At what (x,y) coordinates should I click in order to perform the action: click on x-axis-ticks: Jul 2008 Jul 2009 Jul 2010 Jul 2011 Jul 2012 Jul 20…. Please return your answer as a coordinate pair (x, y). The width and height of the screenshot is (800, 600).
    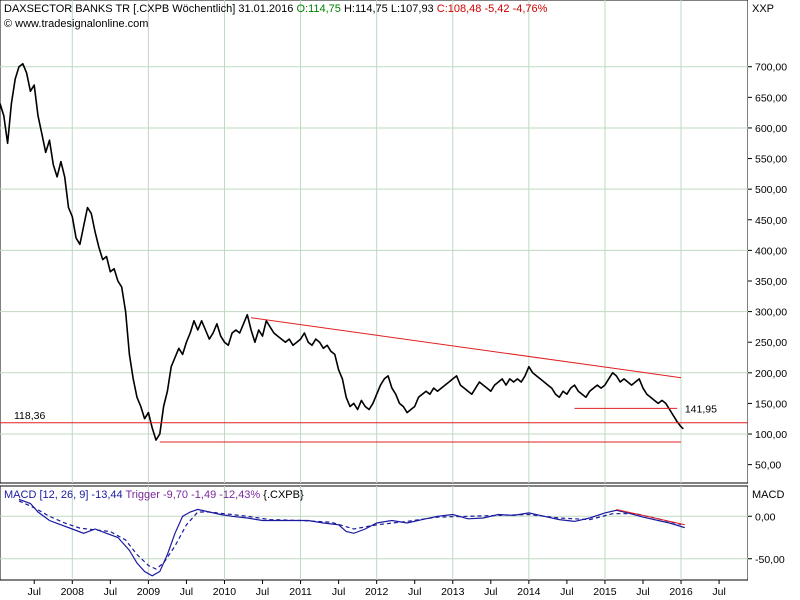
    Looking at the image, I should click on (377, 589).